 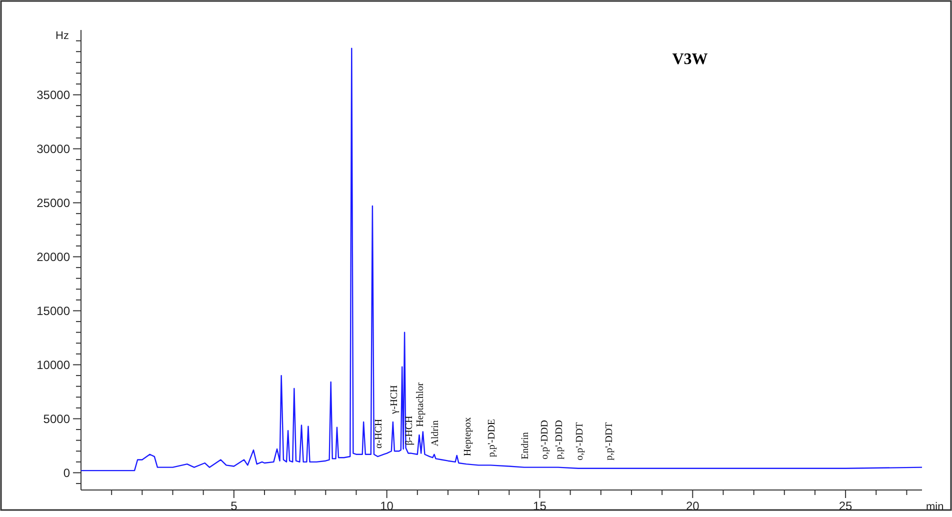 What do you see at coordinates (53, 95) in the screenshot?
I see `y-tick-label: 35000` at bounding box center [53, 95].